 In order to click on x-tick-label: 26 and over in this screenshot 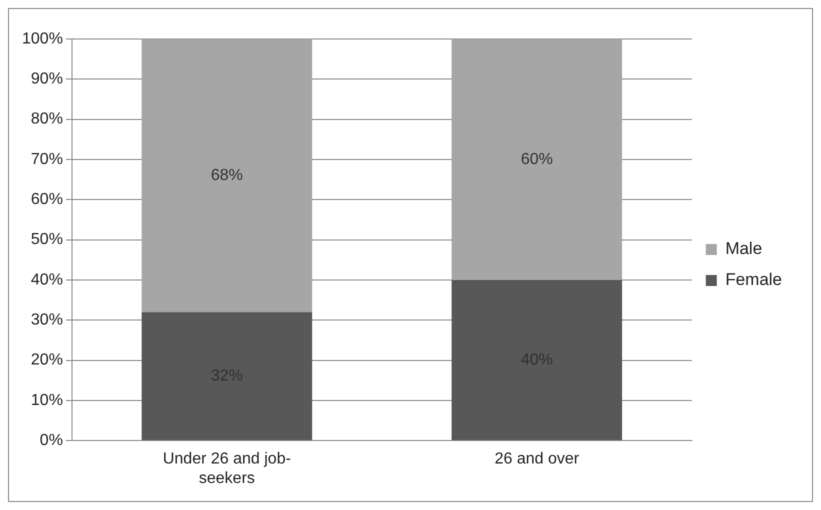, I will do `click(537, 459)`.